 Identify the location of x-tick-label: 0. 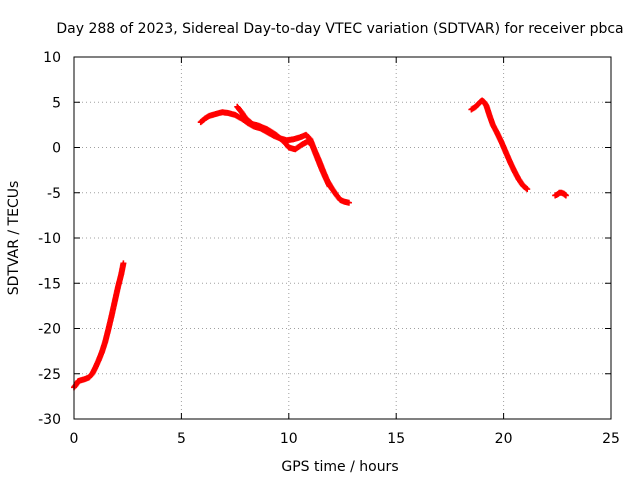
(74, 439).